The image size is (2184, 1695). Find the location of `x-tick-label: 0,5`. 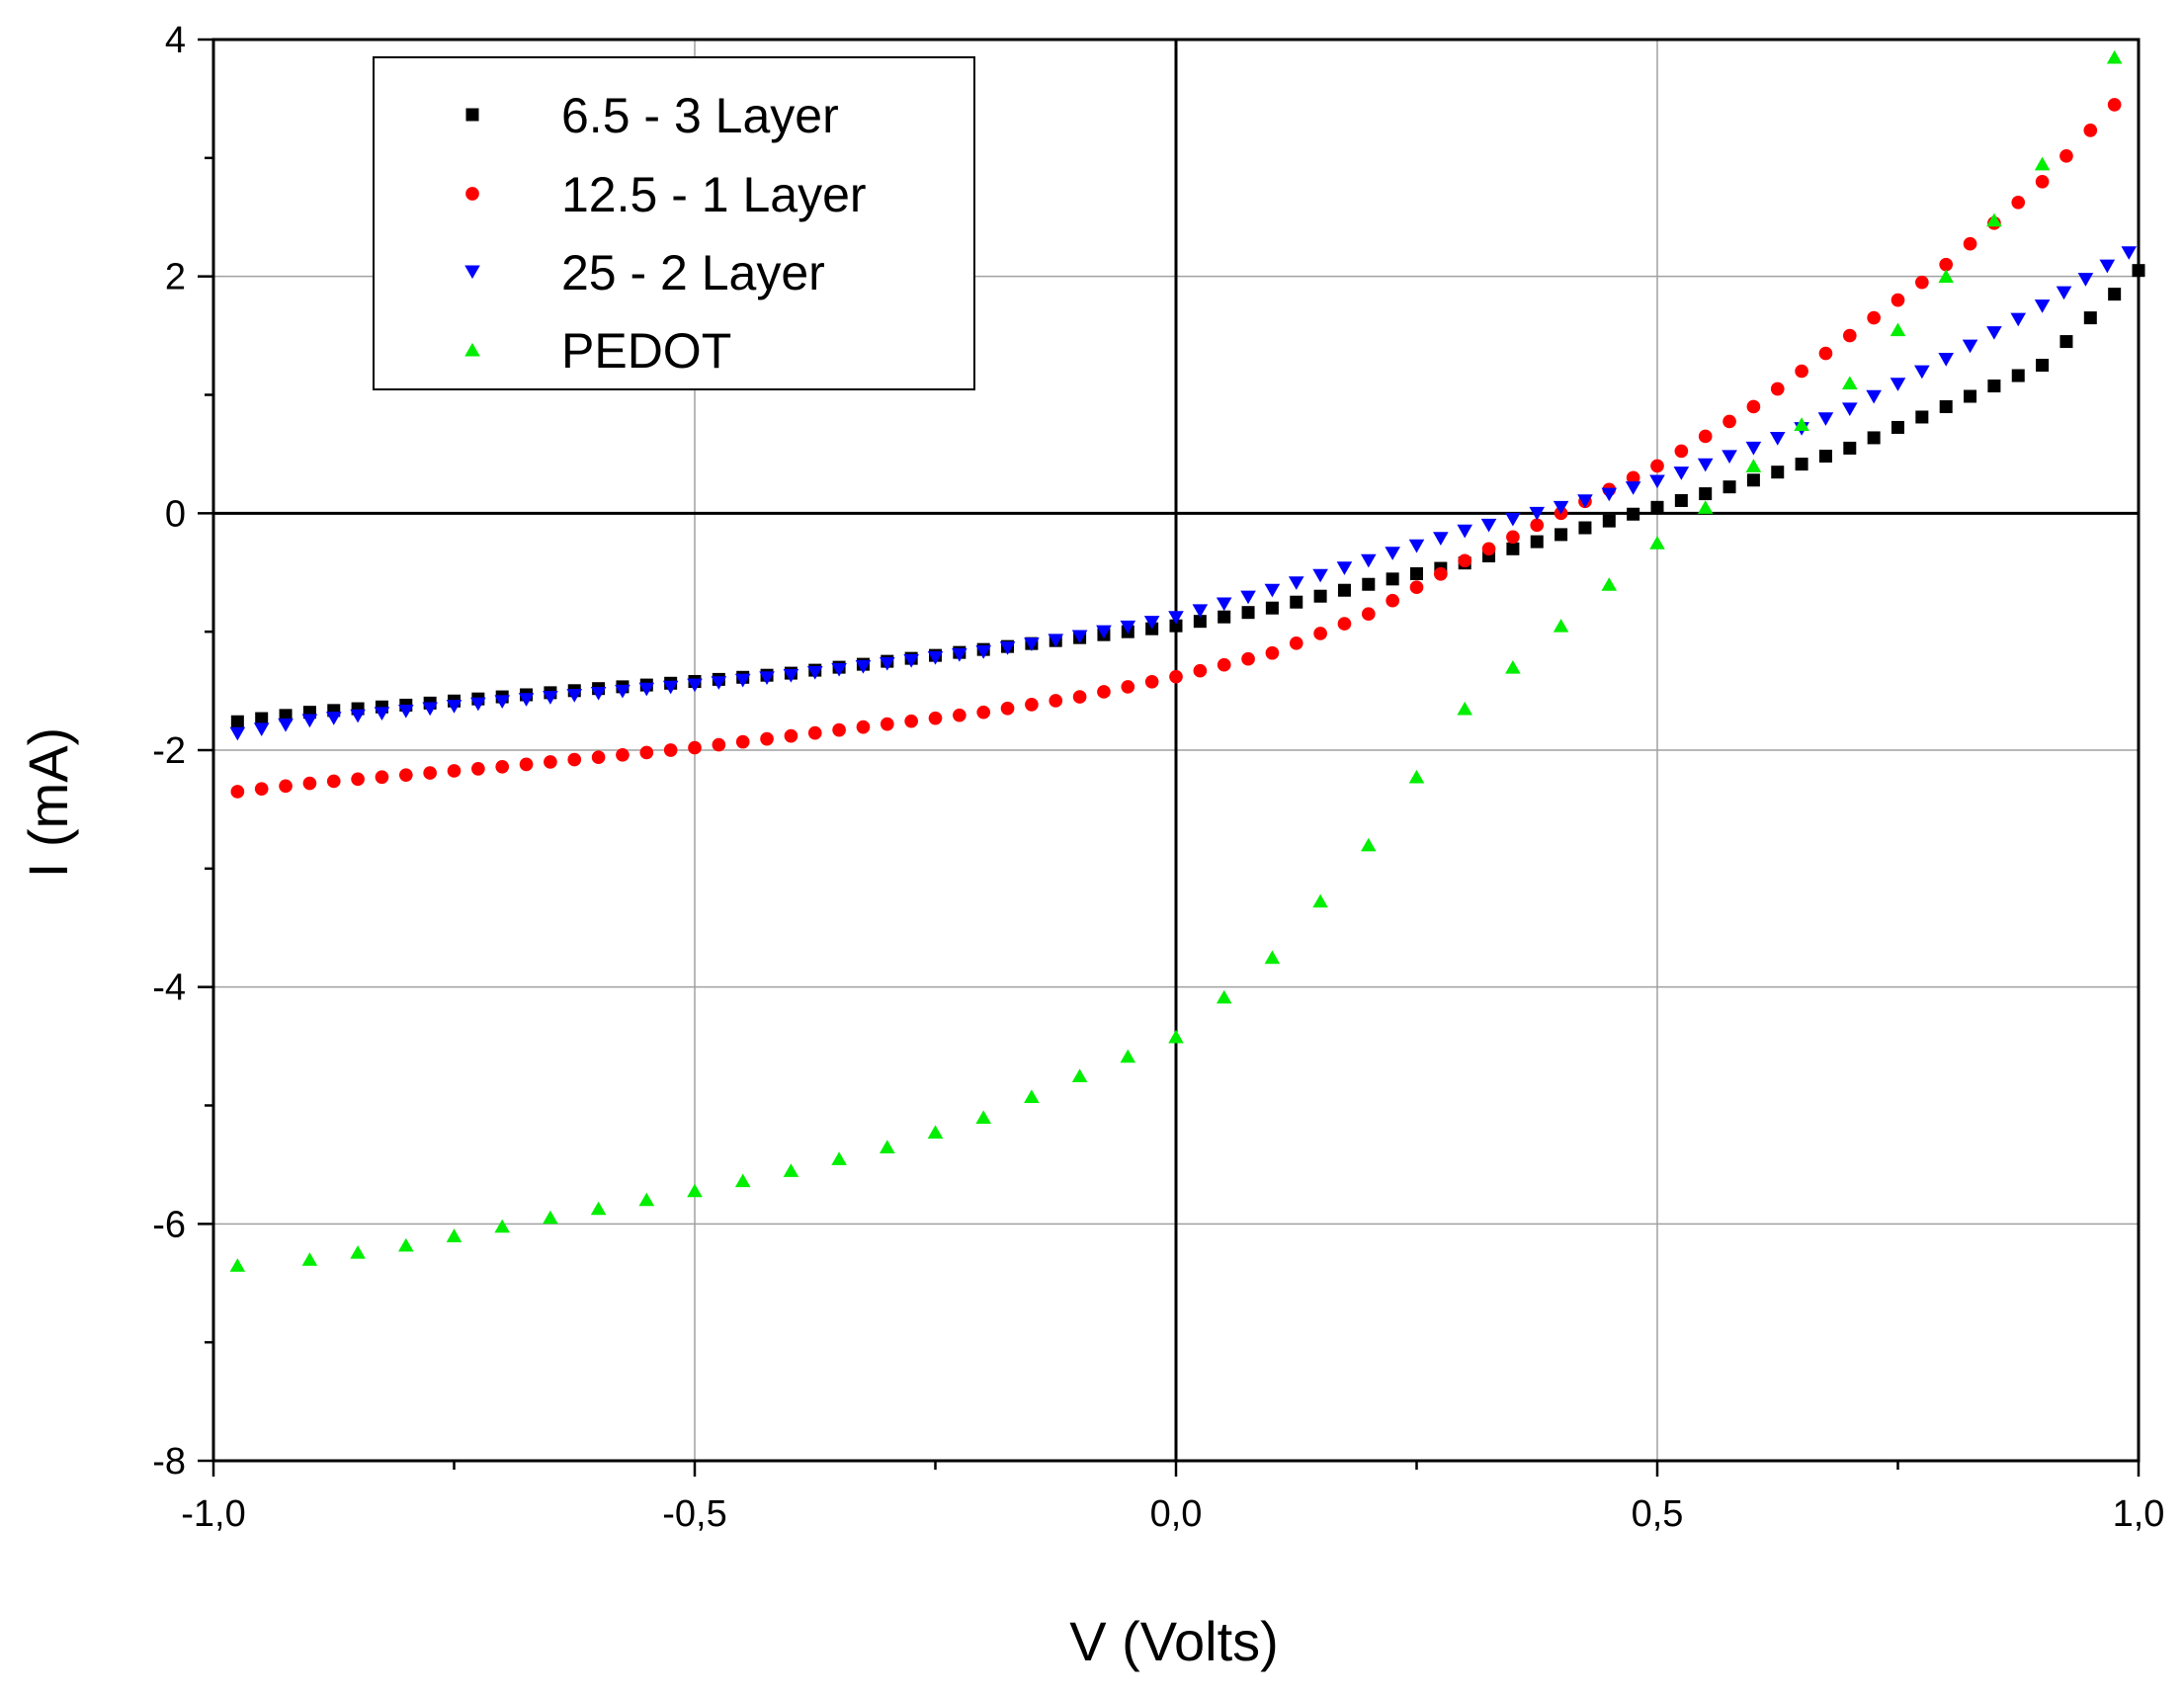

x-tick-label: 0,5 is located at coordinates (1658, 1514).